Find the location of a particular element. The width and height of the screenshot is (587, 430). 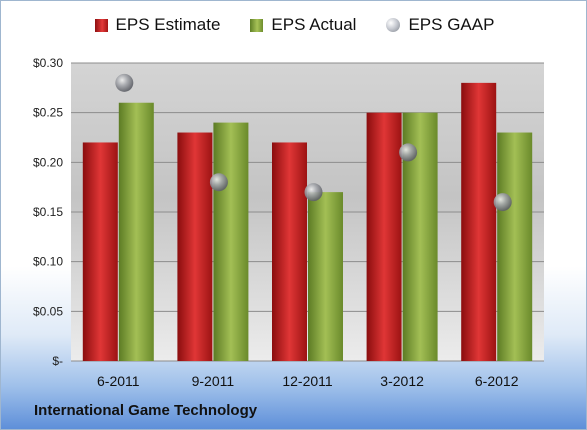

x-tick-label: 12-2011 is located at coordinates (307, 381).